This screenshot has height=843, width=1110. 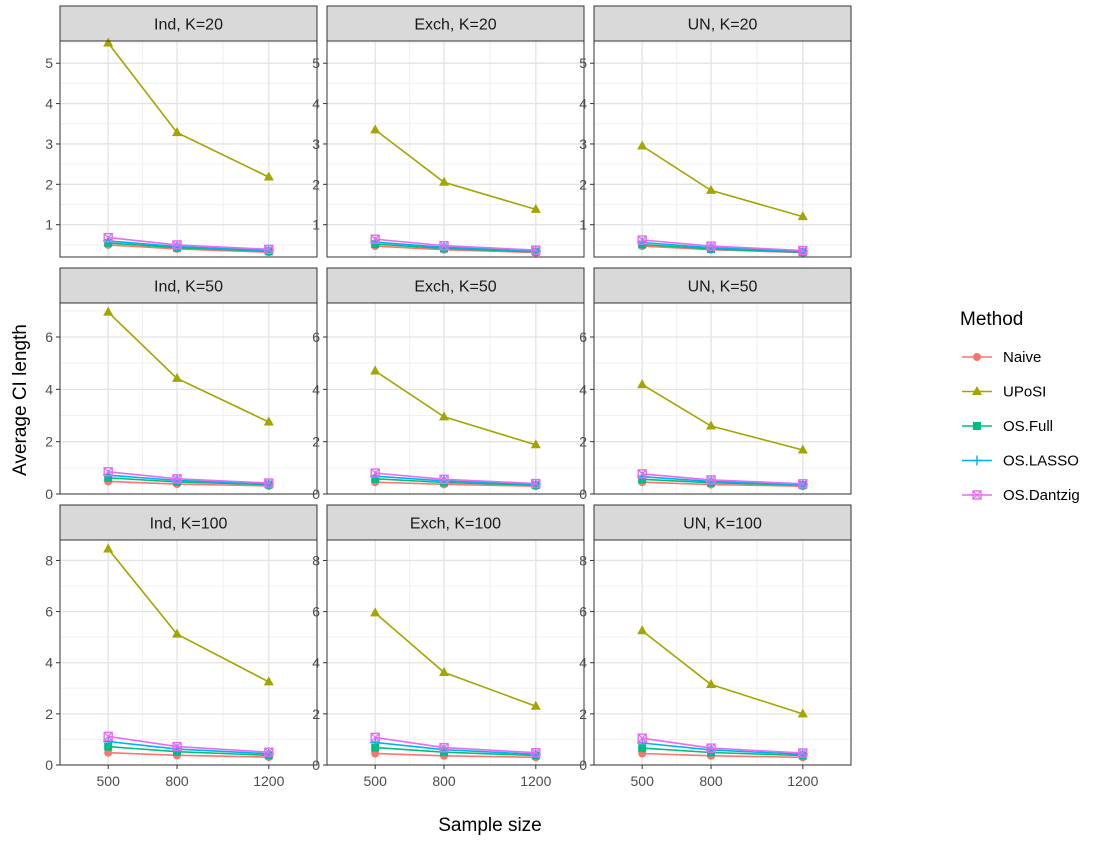 I want to click on facet-strip-label: UN, K=20, so click(x=723, y=25).